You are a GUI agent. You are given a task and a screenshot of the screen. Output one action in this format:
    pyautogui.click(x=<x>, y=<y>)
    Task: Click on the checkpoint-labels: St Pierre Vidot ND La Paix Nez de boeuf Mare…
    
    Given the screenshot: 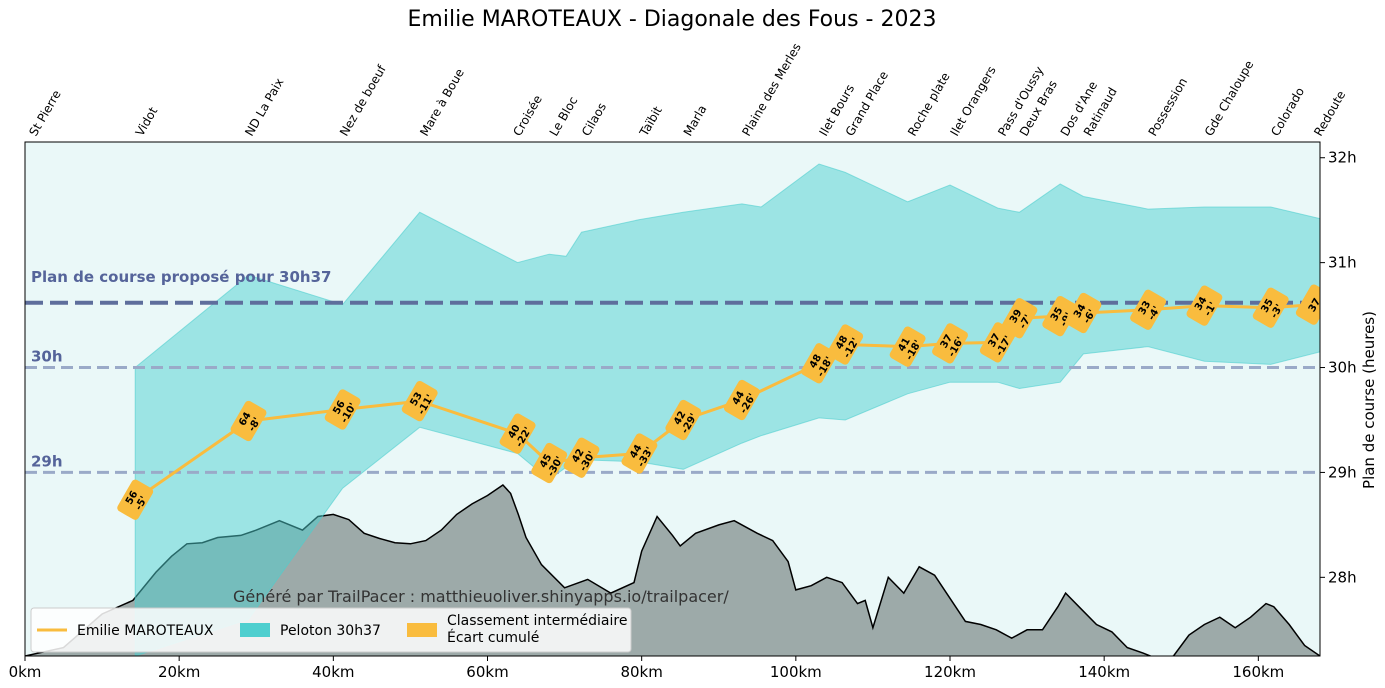 What is the action you would take?
    pyautogui.click(x=687, y=90)
    